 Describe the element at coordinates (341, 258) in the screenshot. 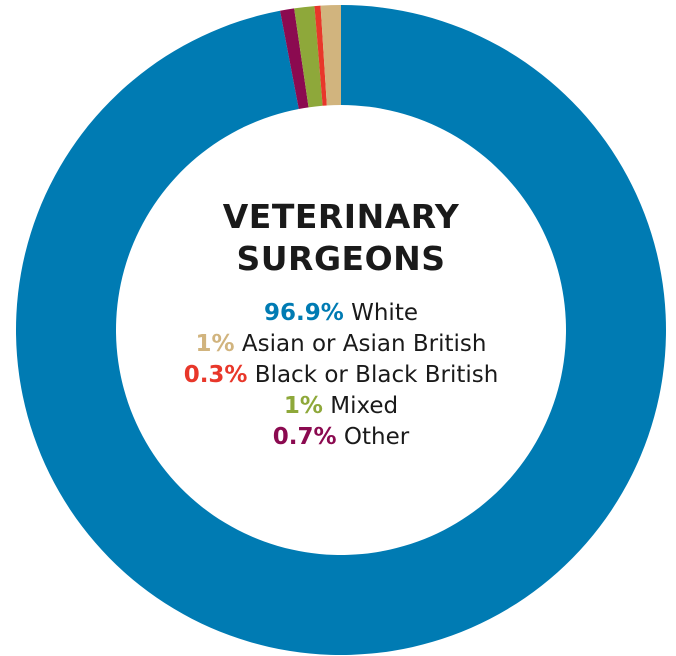

I see `chart-title-line-2: SURGEONS` at that location.